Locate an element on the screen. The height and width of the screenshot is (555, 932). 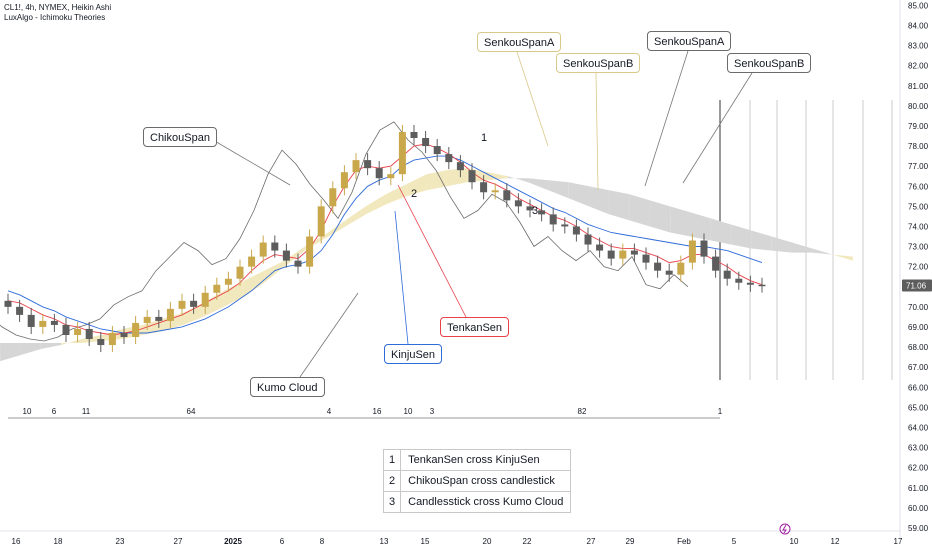
date-tick-label: 15 is located at coordinates (425, 541).